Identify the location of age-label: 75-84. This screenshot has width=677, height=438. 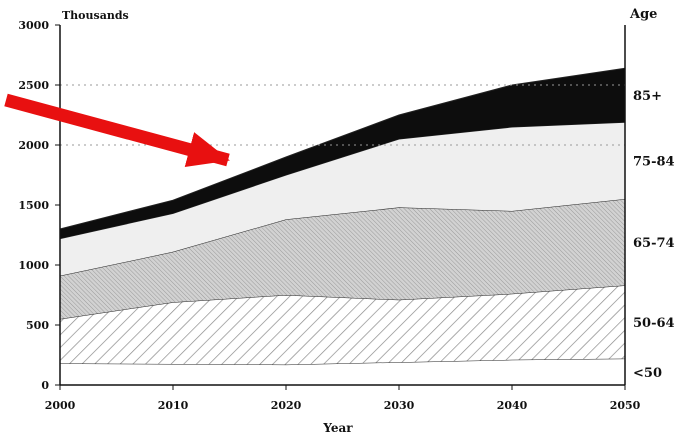
(654, 162).